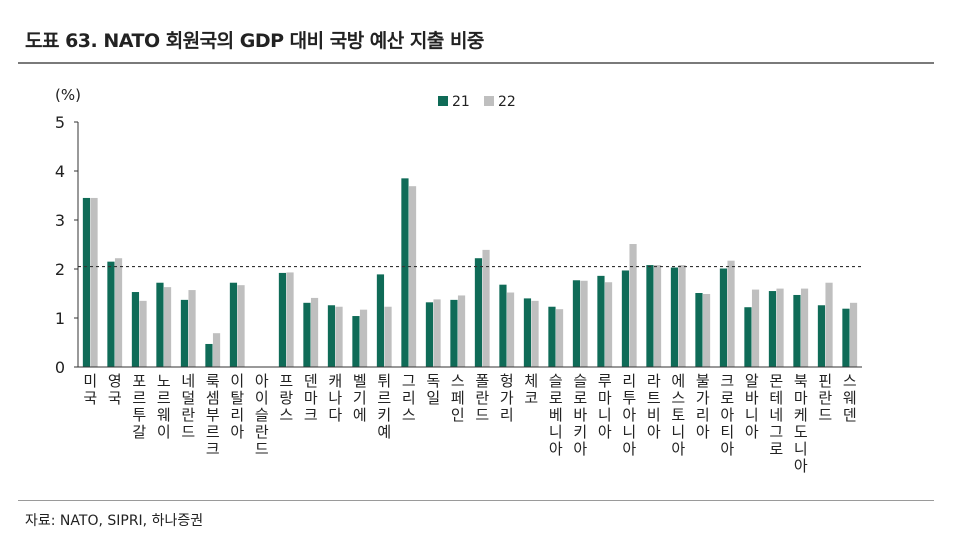 This screenshot has height=550, width=960. I want to click on bar-21-미국, so click(86, 282).